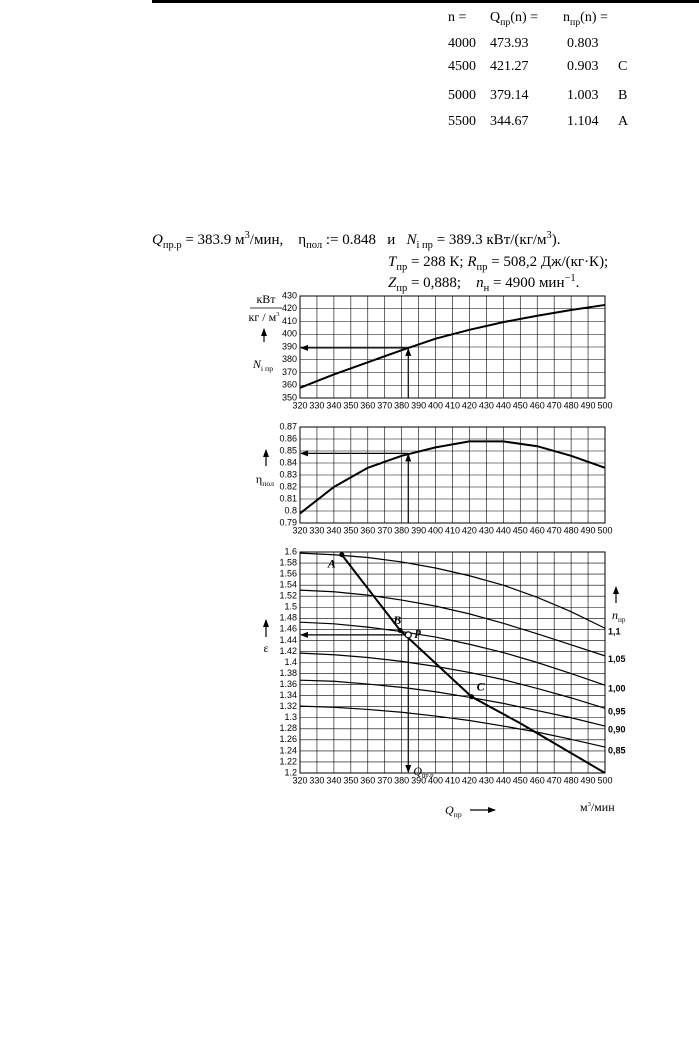  Describe the element at coordinates (299, 780) in the screenshot. I see `x-tick-label: 320` at that location.